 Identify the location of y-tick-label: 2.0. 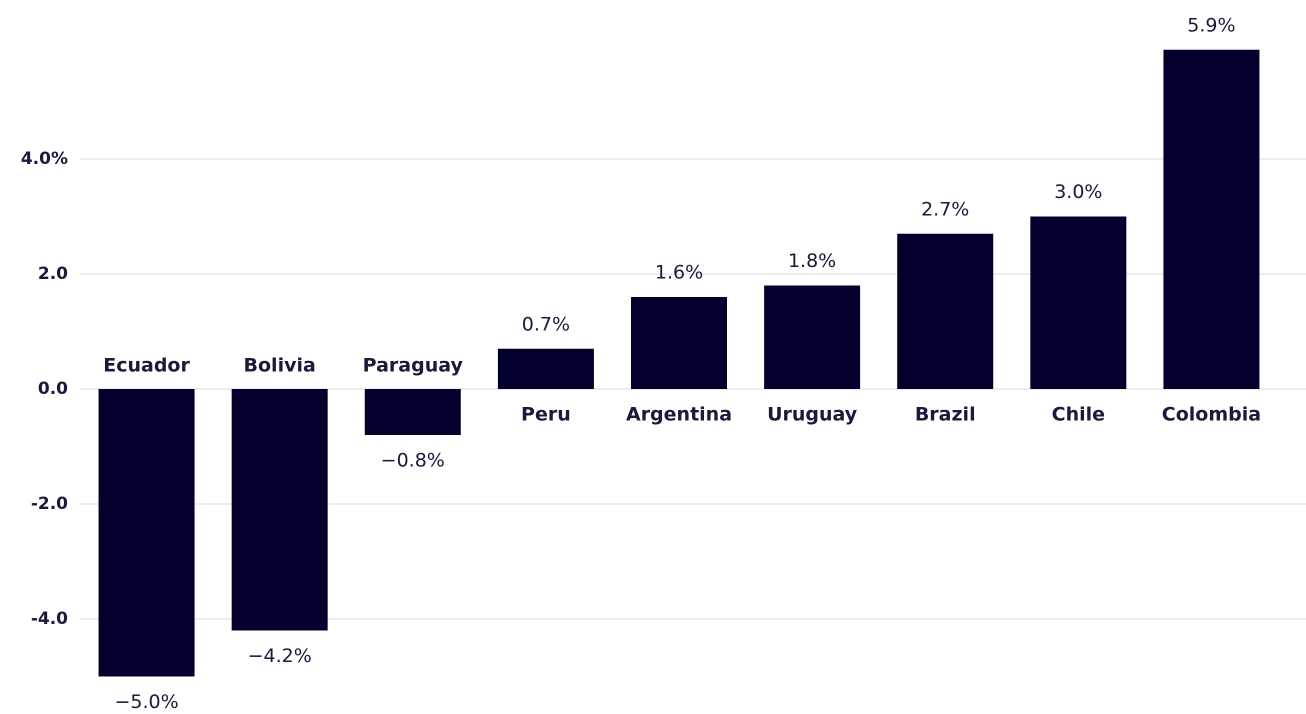
(53, 274).